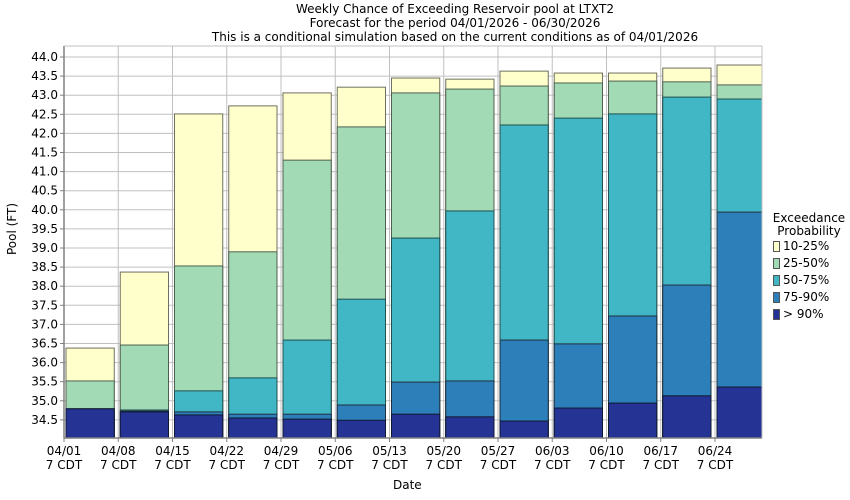  I want to click on legend-title-line2: Probability, so click(809, 231).